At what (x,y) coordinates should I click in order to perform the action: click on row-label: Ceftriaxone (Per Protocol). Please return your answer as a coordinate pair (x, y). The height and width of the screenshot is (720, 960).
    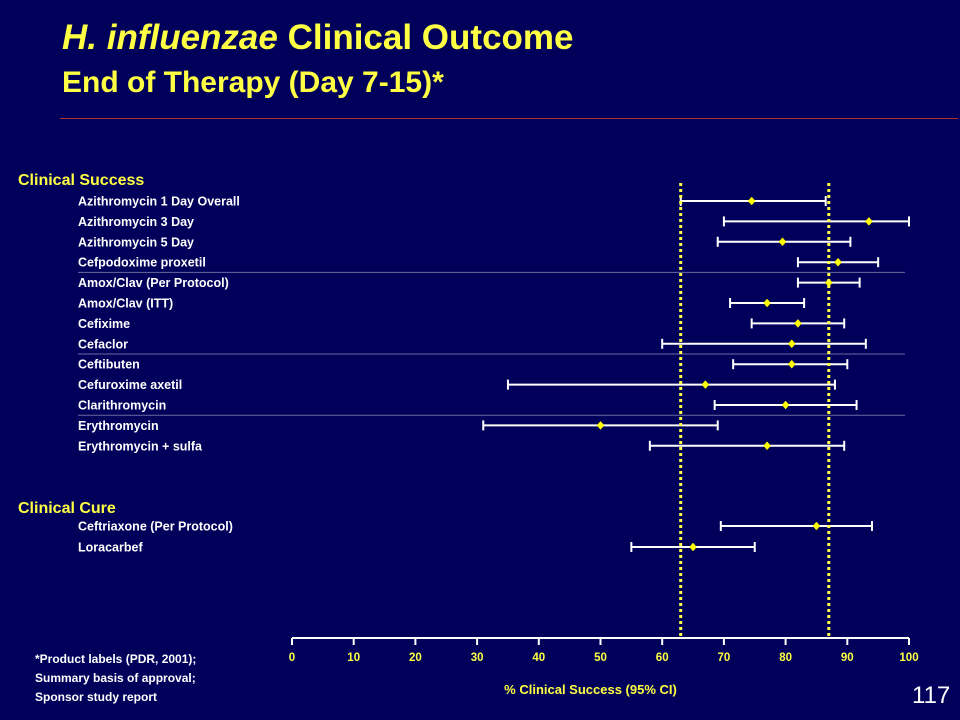
    Looking at the image, I should click on (155, 527).